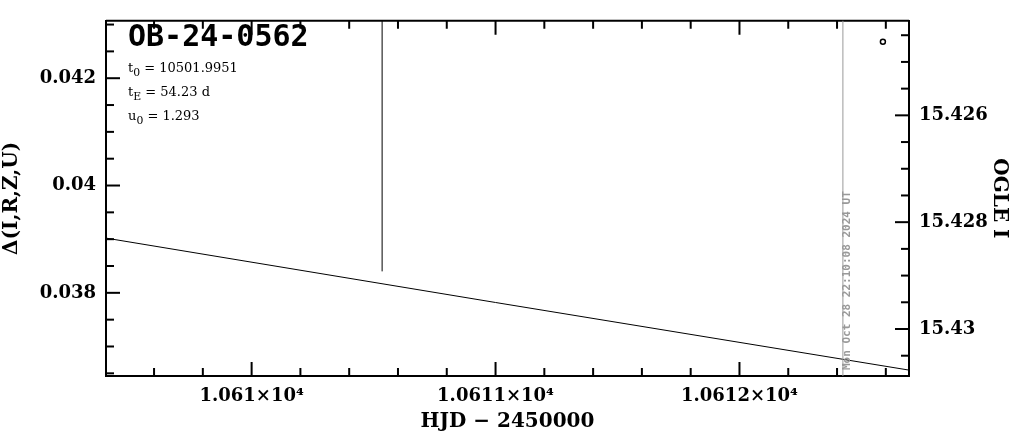 The width and height of the screenshot is (1011, 434). Describe the element at coordinates (169, 93) in the screenshot. I see `annotation: t$_{E}$ = 54.23 d` at that location.